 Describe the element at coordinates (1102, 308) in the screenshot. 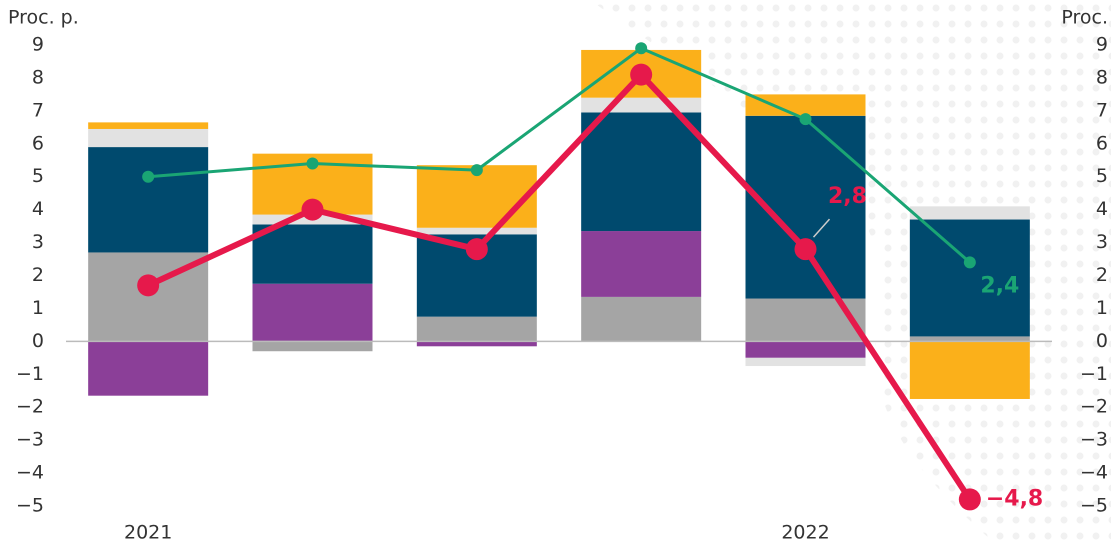

I see `y2-tick-label: 1` at that location.